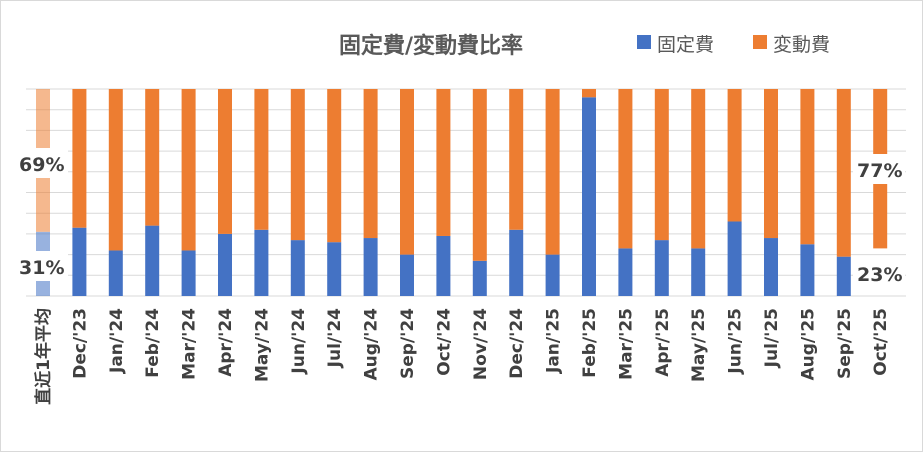  What do you see at coordinates (733, 45) in the screenshot?
I see `legend: 固定費 変動費` at bounding box center [733, 45].